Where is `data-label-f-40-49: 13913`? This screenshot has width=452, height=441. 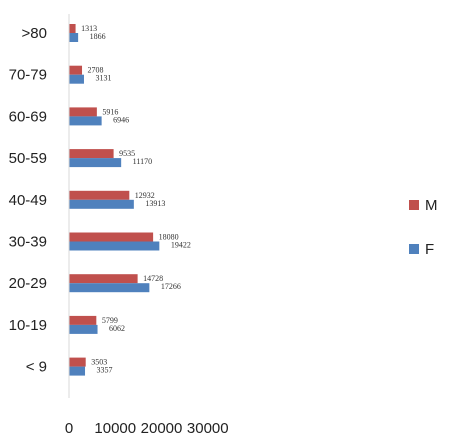 data-label-f-40-49: 13913 is located at coordinates (155, 203).